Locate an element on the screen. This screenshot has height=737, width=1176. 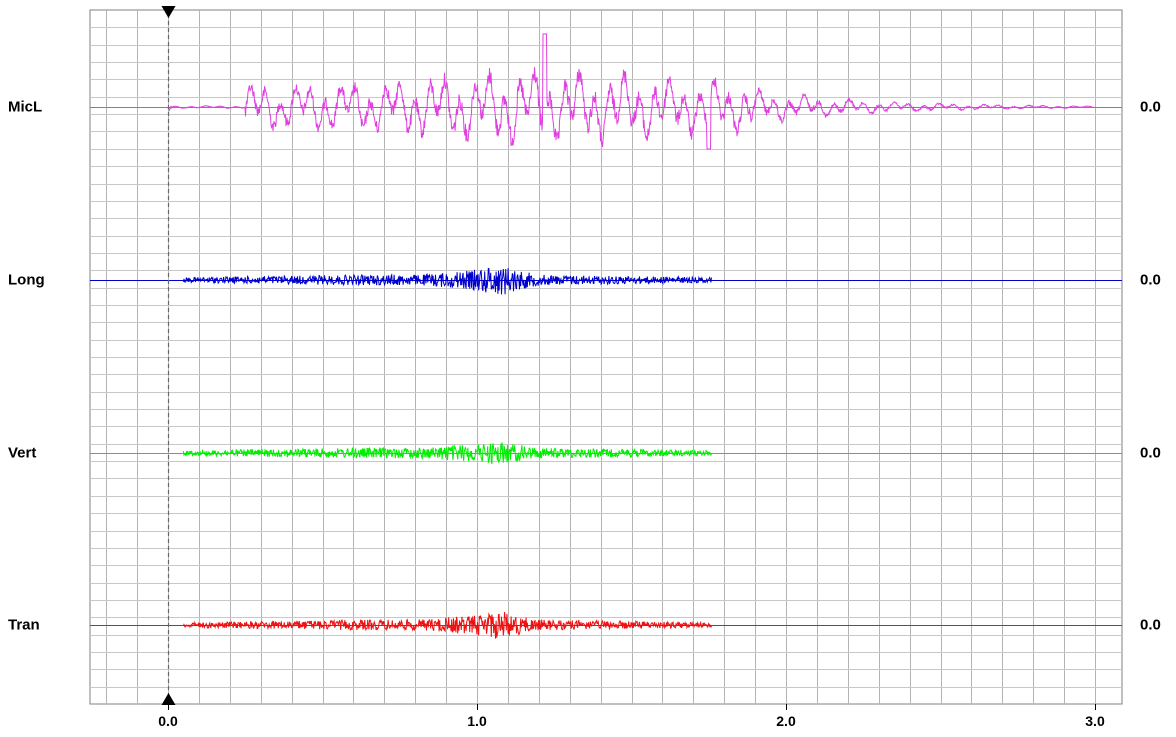
marker-top-arrow is located at coordinates (168, 12).